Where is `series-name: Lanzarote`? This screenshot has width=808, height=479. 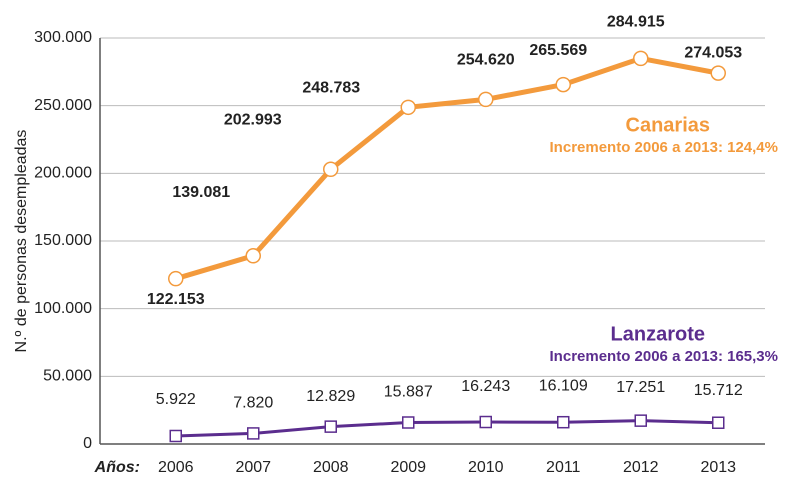
series-name: Lanzarote is located at coordinates (658, 334).